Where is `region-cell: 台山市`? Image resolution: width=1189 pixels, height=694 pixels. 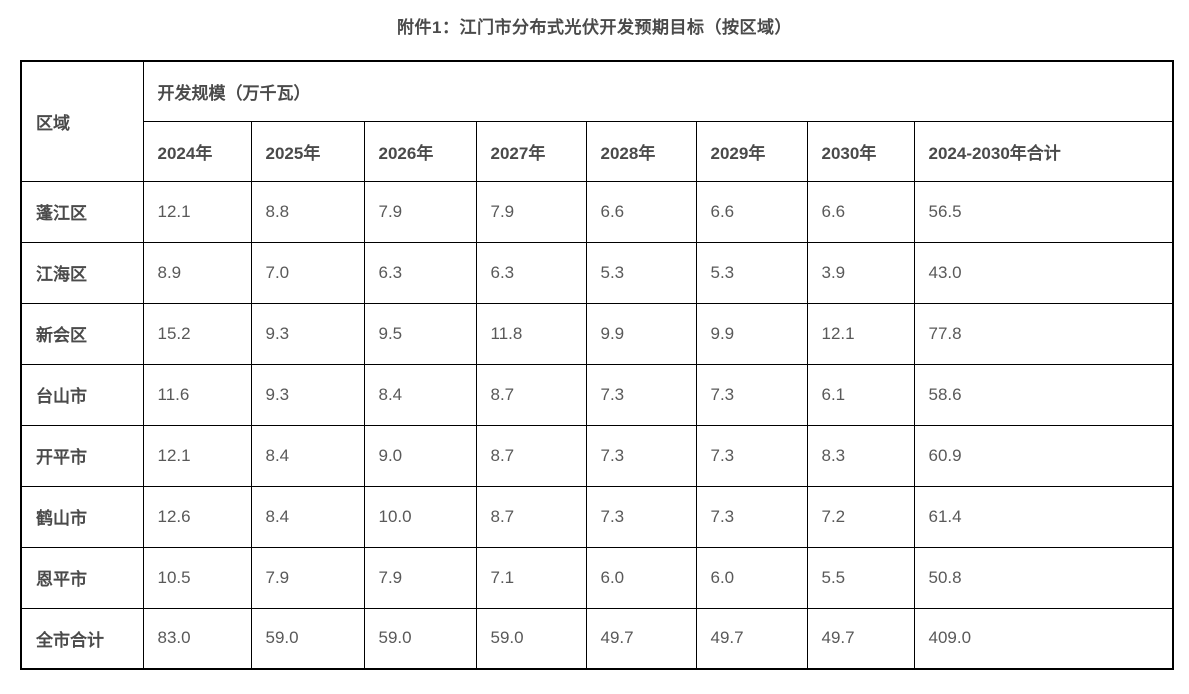 region-cell: 台山市 is located at coordinates (82, 394).